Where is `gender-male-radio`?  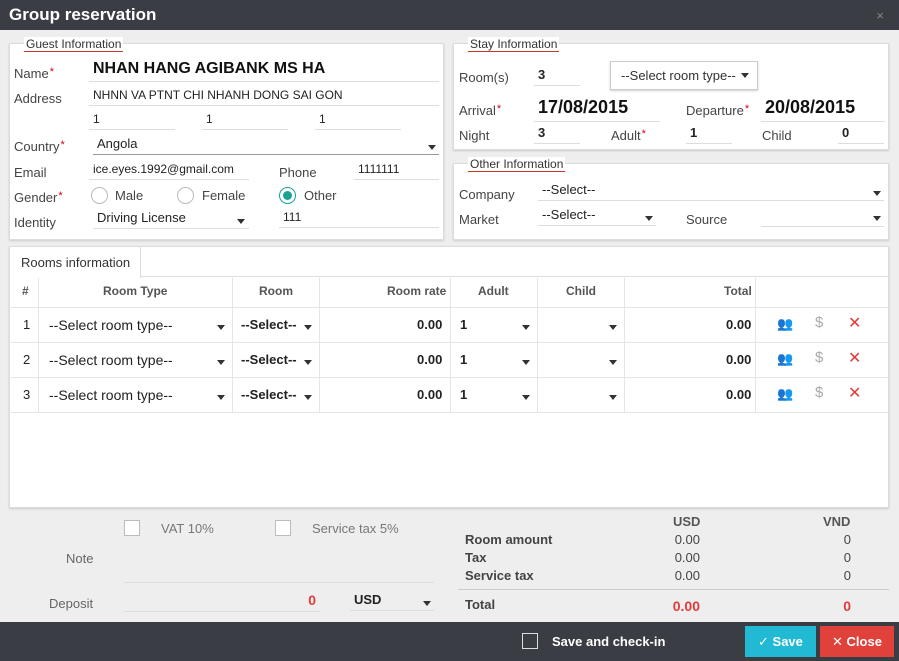
gender-male-radio is located at coordinates (99, 195).